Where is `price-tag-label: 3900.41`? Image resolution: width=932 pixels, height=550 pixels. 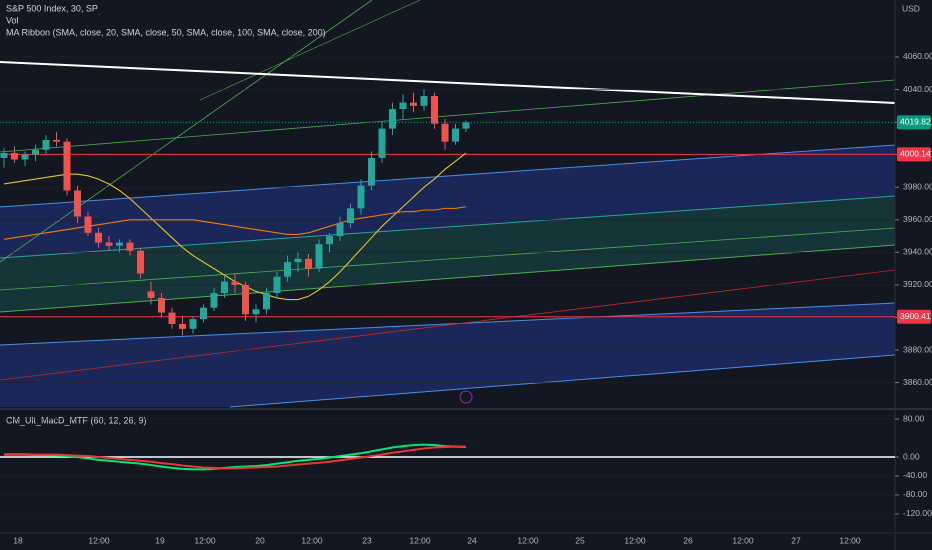
price-tag-label: 3900.41 is located at coordinates (915, 316).